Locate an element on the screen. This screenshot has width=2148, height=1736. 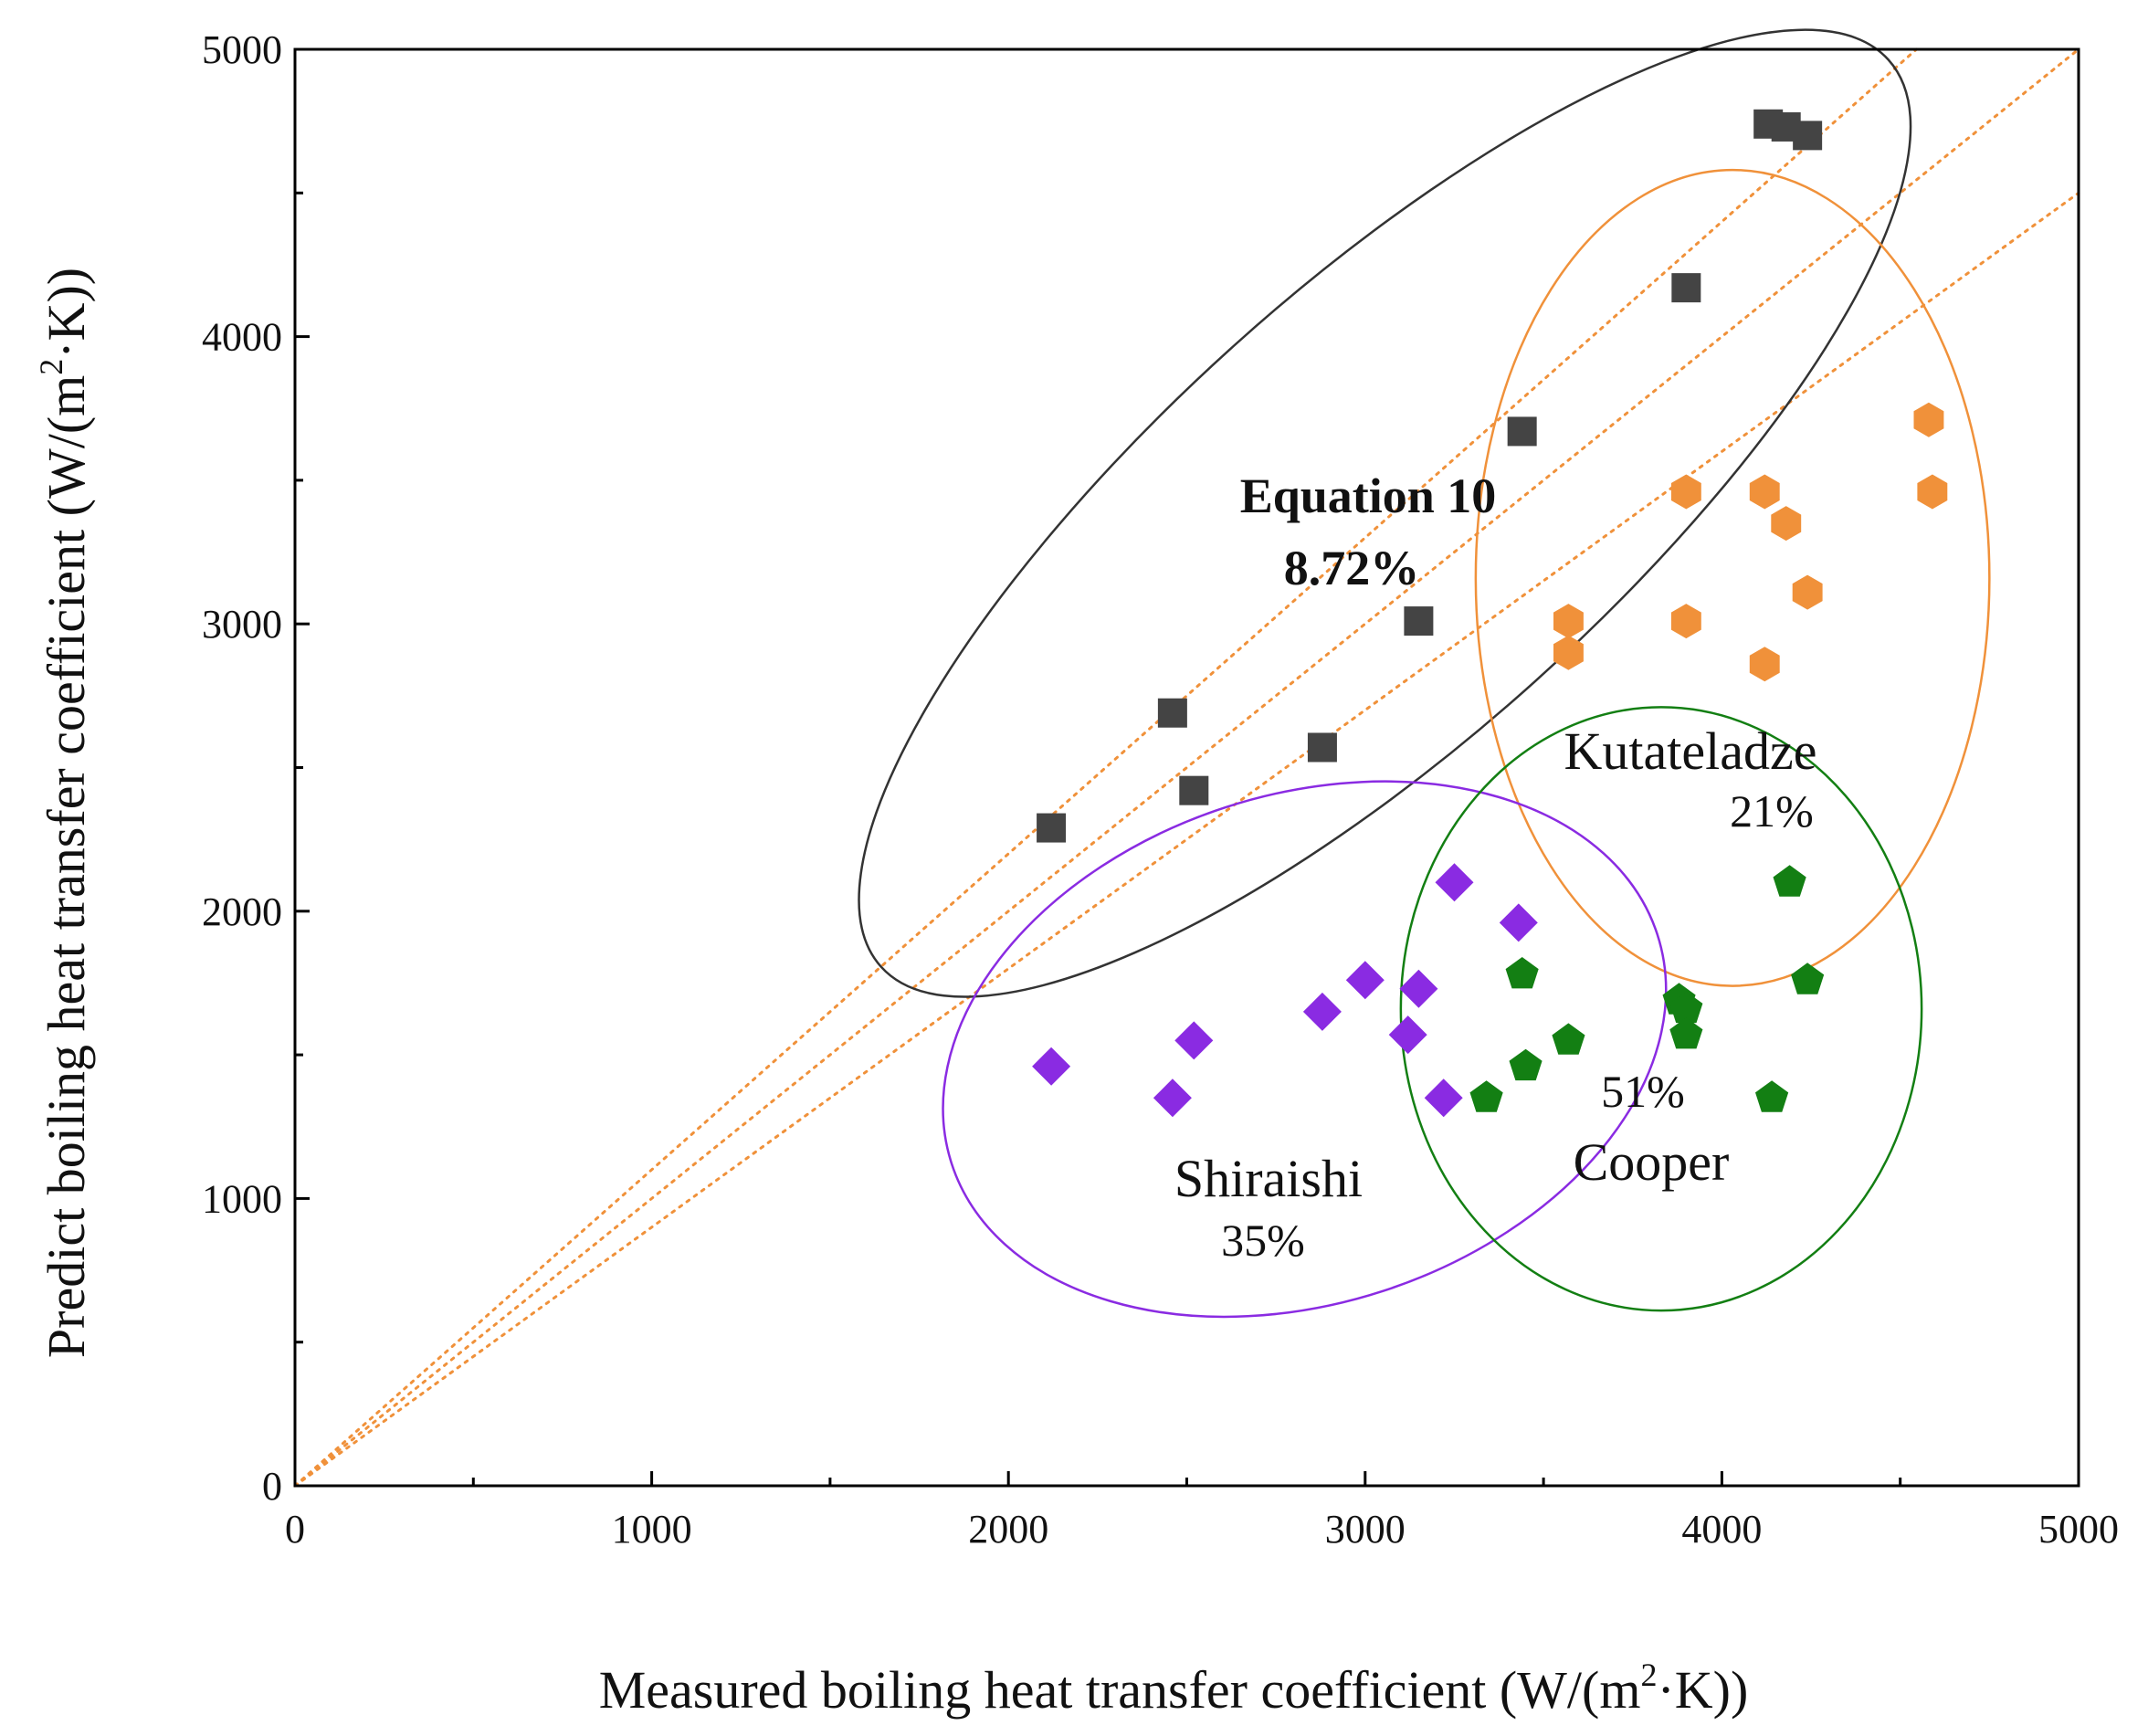
kutateladze-label: Kutateladze is located at coordinates (1690, 751).